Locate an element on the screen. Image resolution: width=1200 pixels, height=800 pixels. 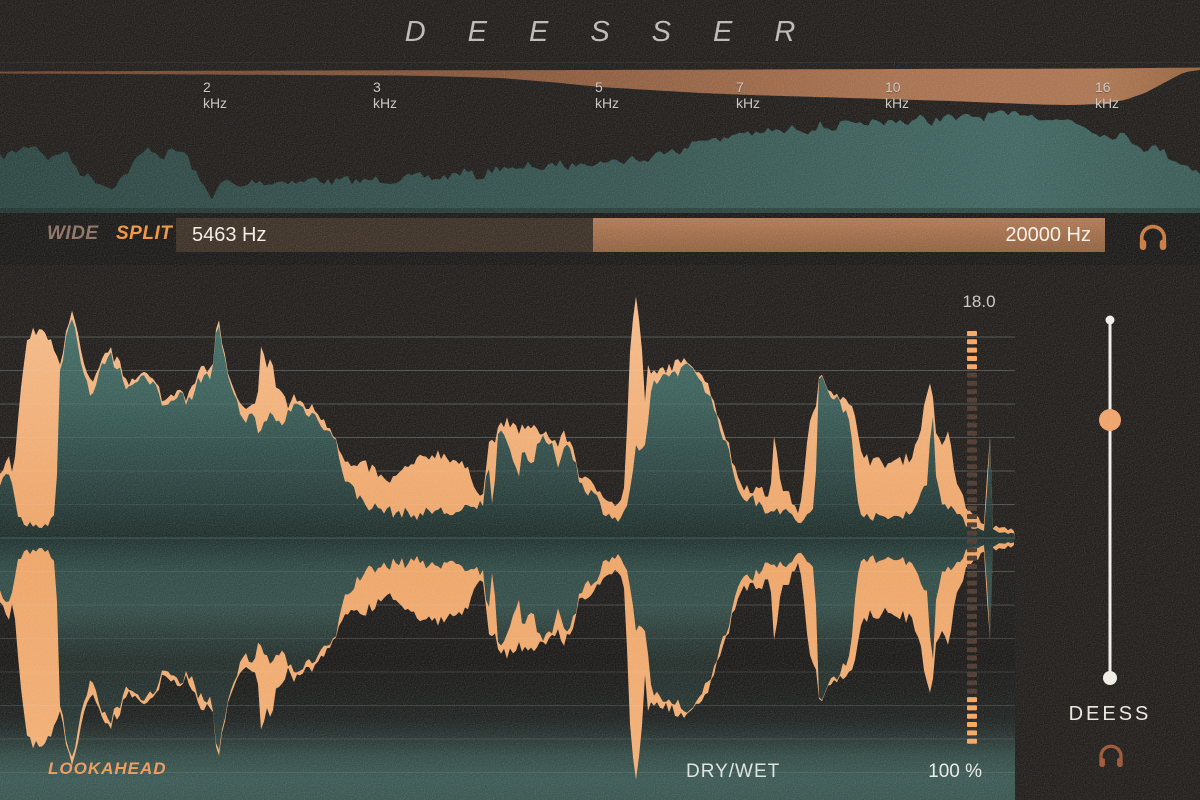
wide-mode-button: WIDE is located at coordinates (73, 233).